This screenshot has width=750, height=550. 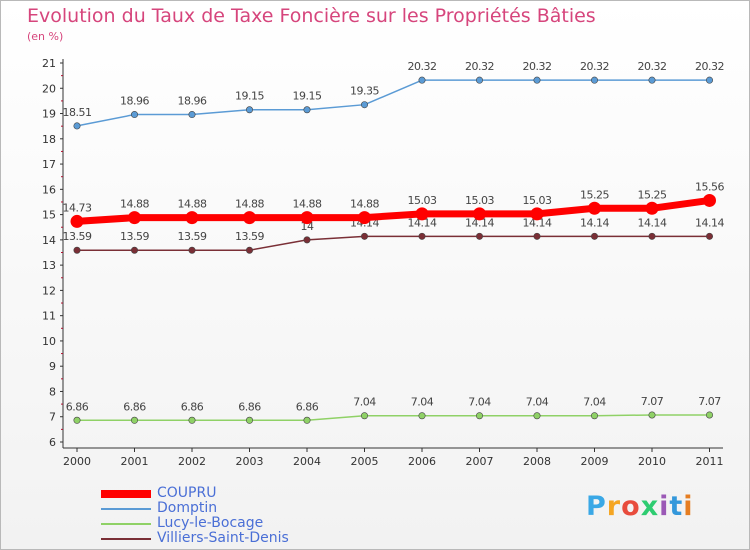 I want to click on x-tick-label: 2011, so click(x=710, y=461).